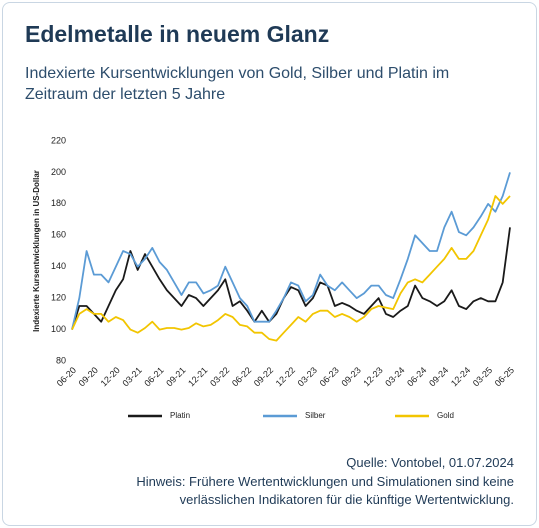 The image size is (539, 528). I want to click on x-tick-label: 03-23, so click(307, 376).